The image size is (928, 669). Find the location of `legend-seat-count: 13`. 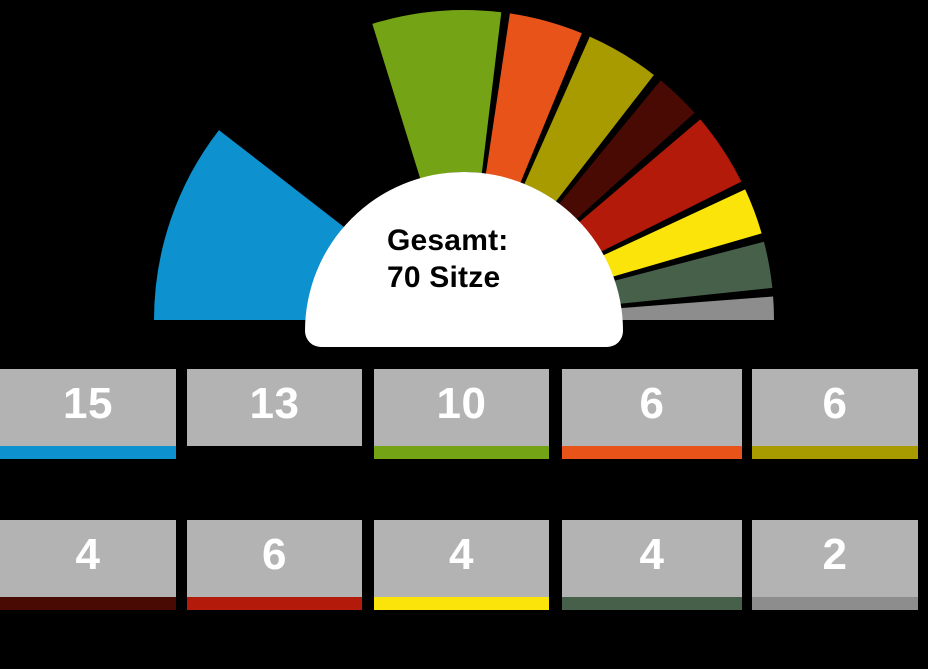

legend-seat-count: 13 is located at coordinates (274, 403).